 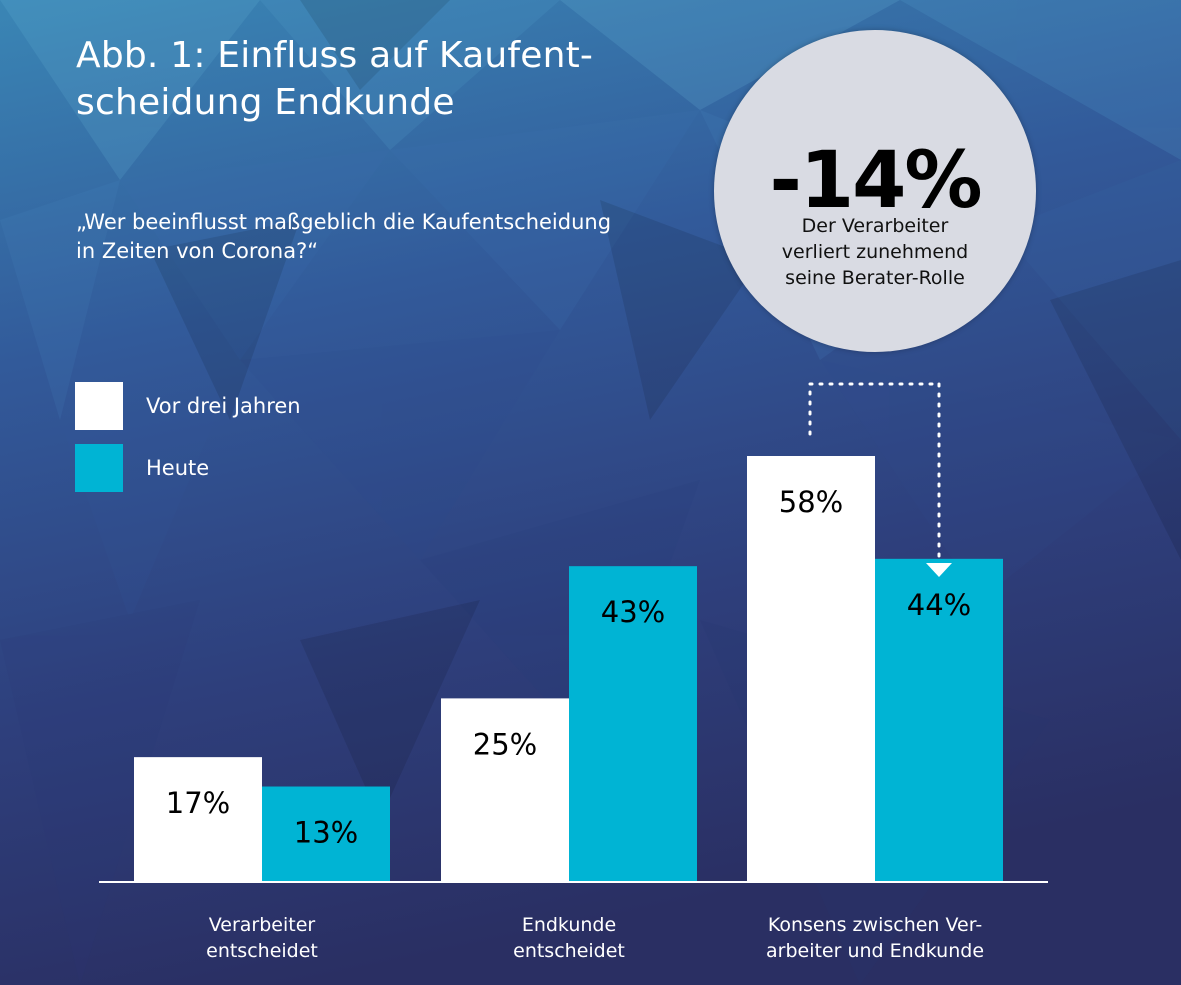 What do you see at coordinates (223, 406) in the screenshot?
I see `legend-label-previous: Vor drei Jahren` at bounding box center [223, 406].